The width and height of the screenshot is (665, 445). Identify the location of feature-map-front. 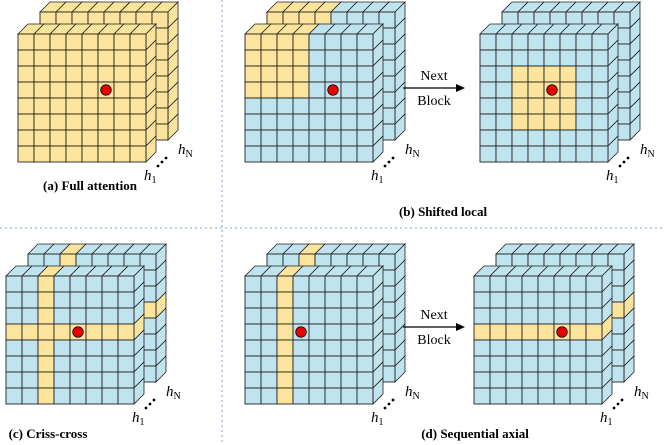
(549, 93).